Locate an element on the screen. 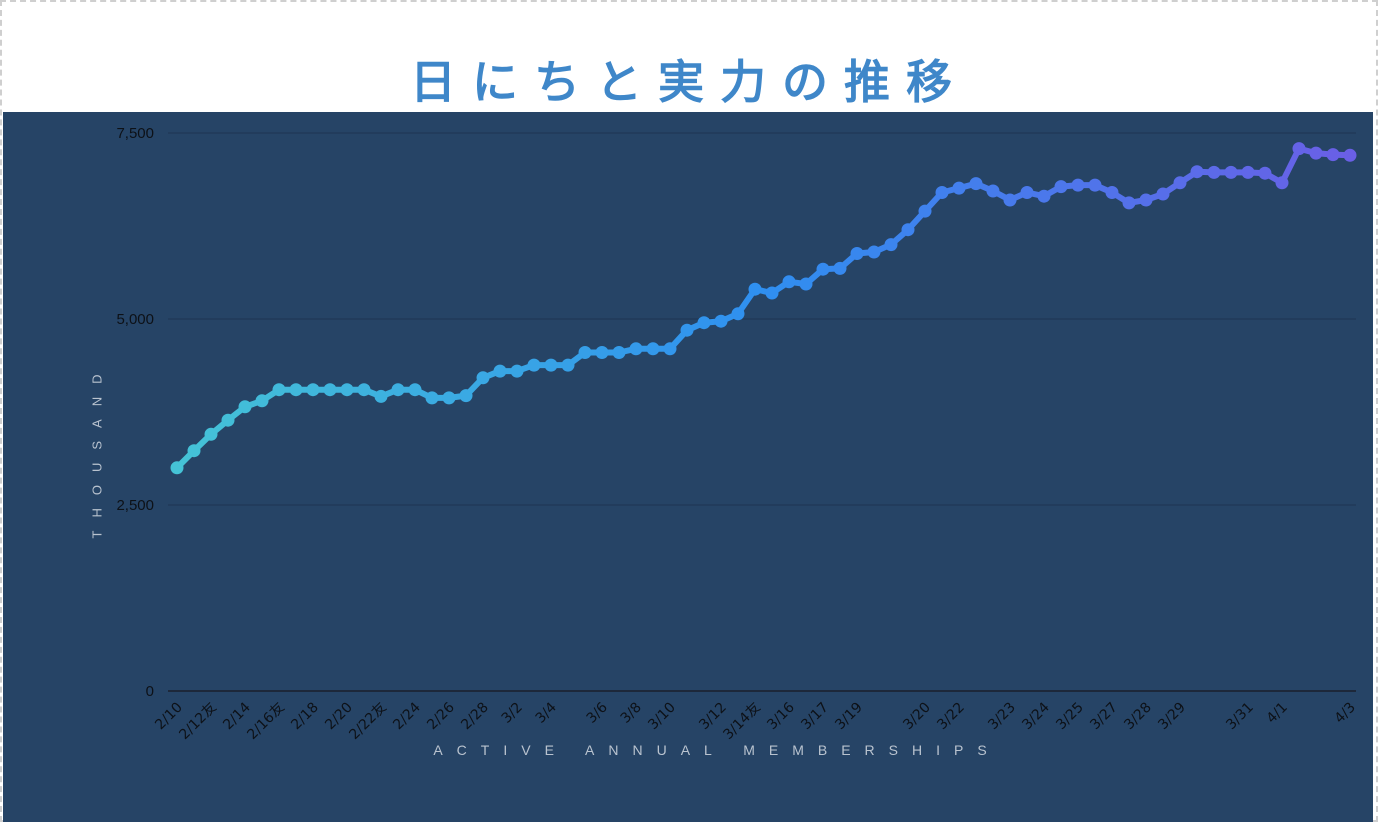 The image size is (1378, 822). x-tick-label: 2/22友 is located at coordinates (367, 721).